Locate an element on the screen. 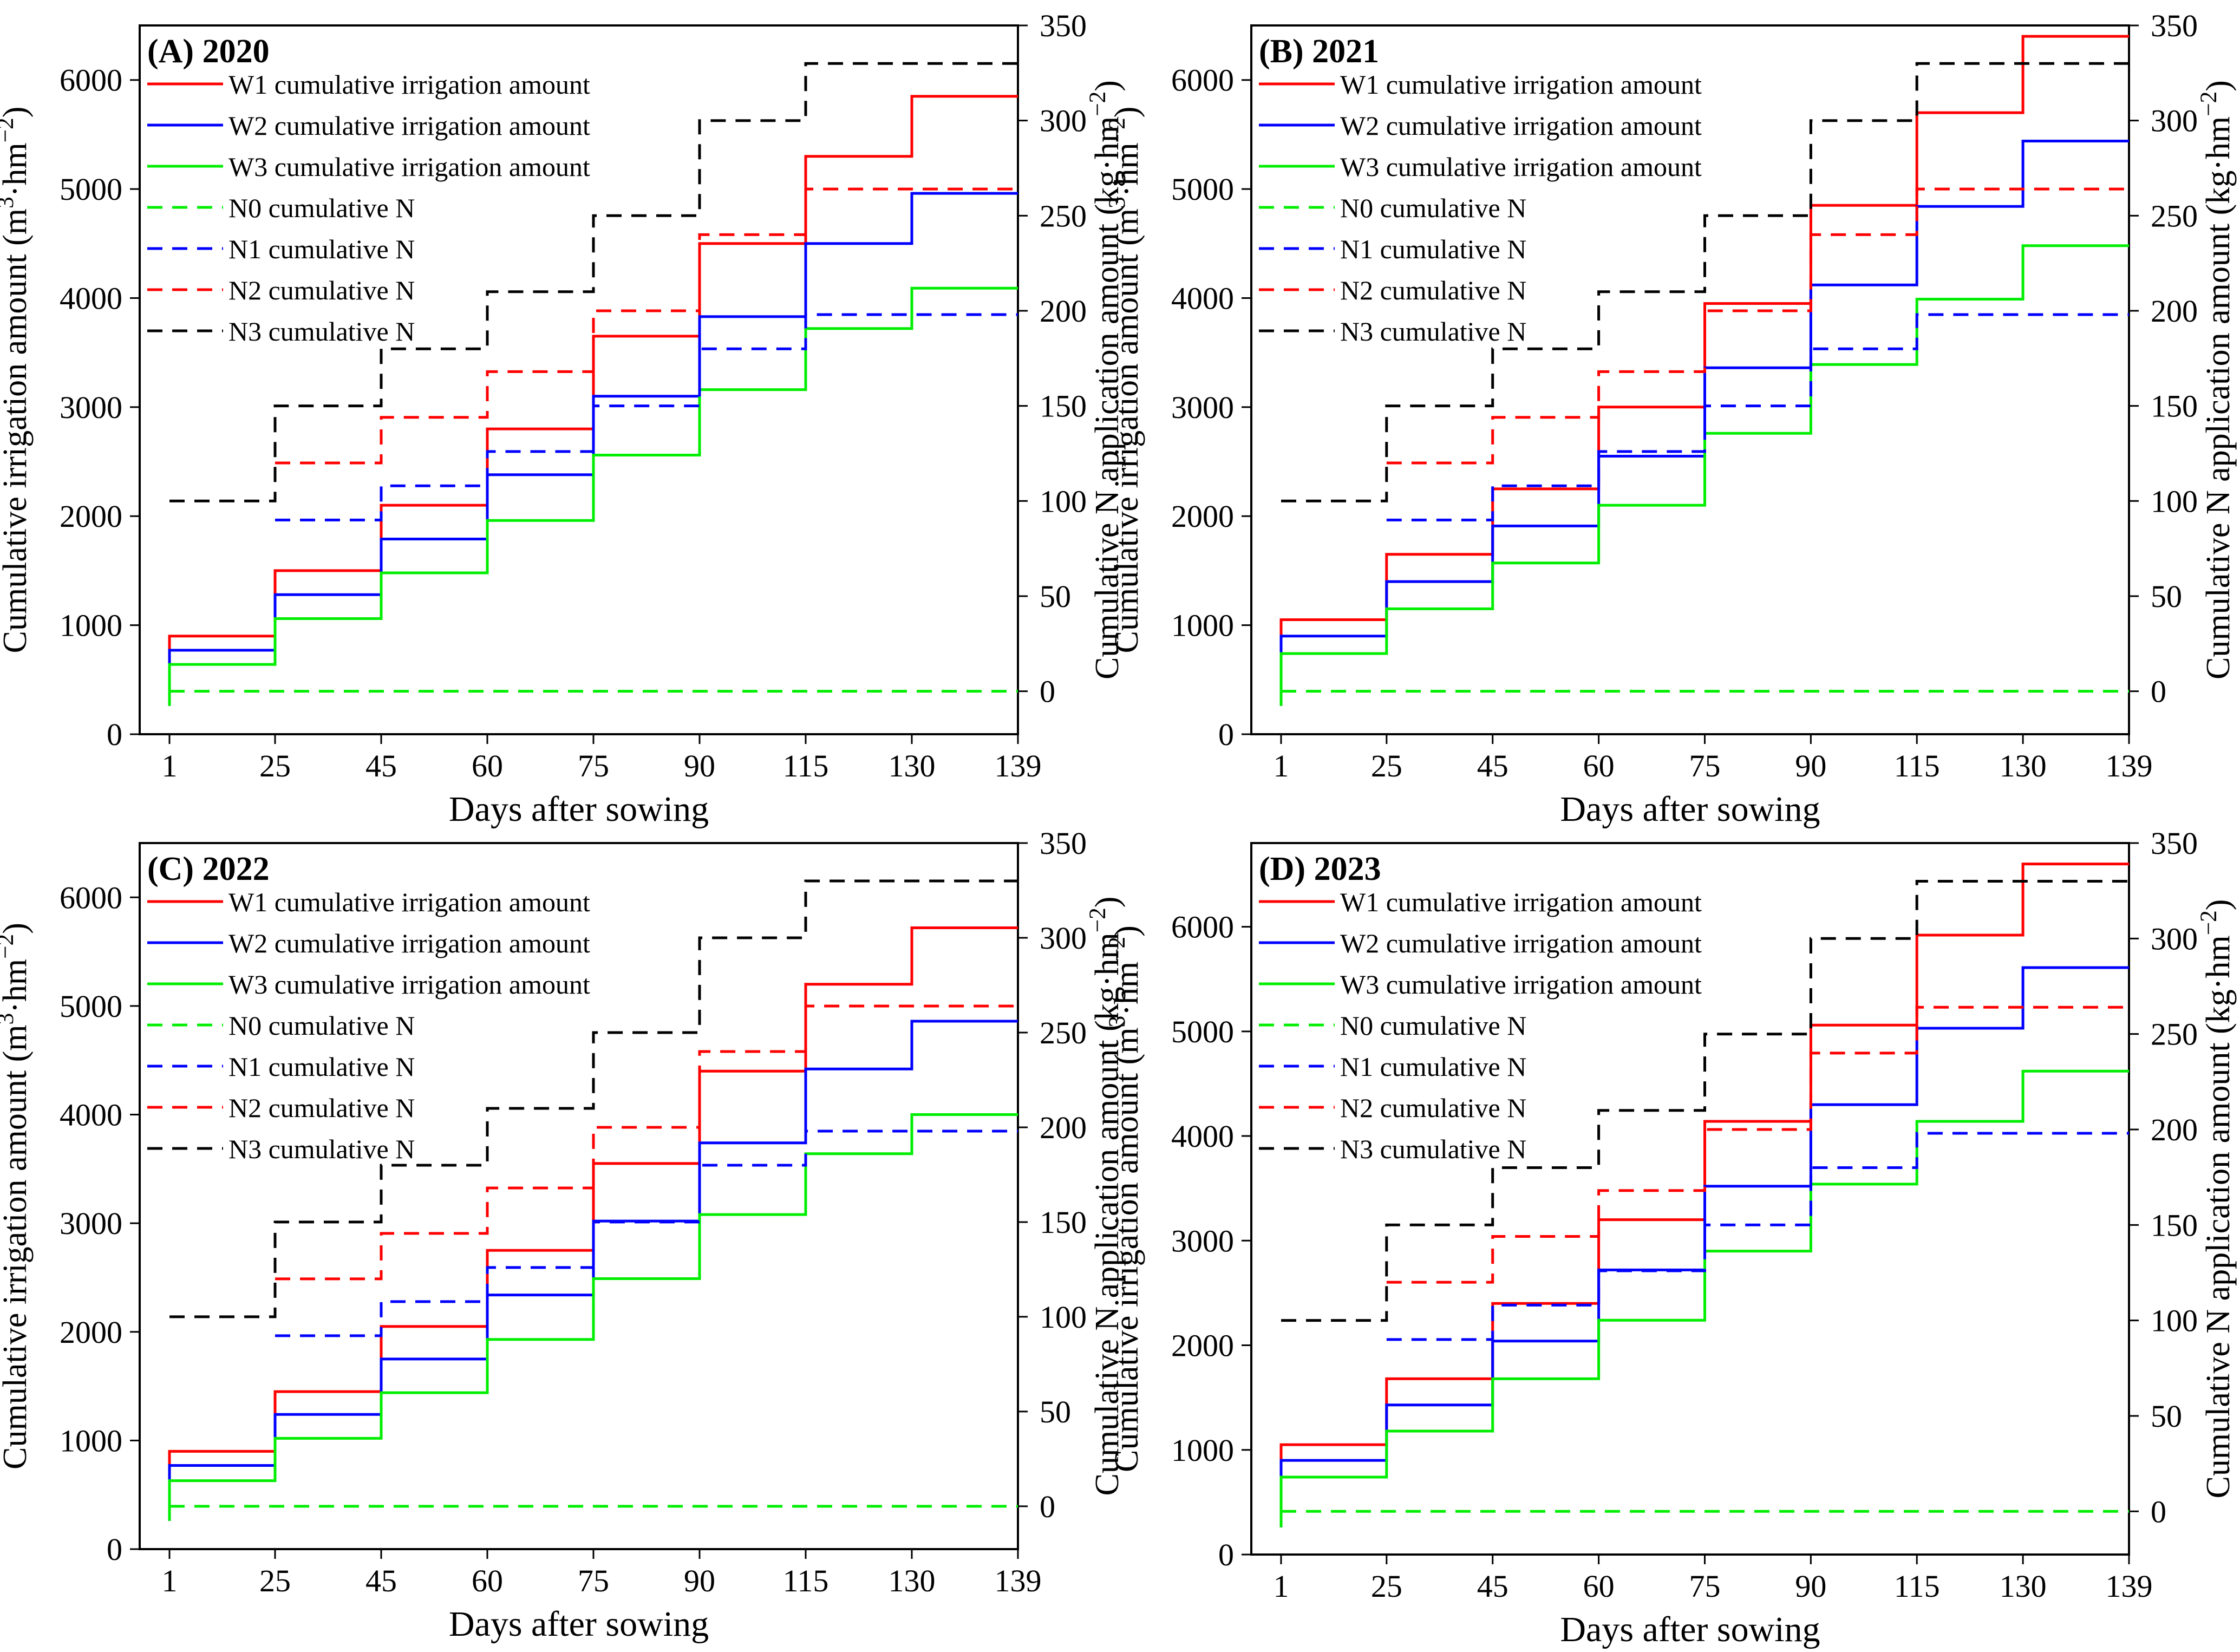 Image resolution: width=2240 pixels, height=1652 pixels. y2-tick-label: 100 is located at coordinates (2174, 1320).